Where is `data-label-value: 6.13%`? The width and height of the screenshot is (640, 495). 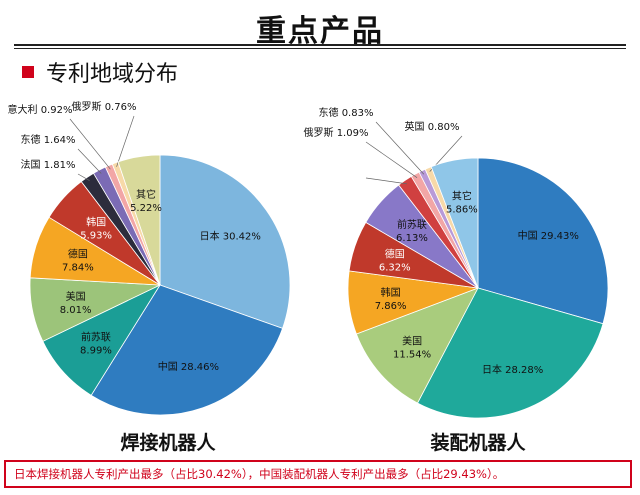
data-label-value: 6.13% is located at coordinates (412, 238).